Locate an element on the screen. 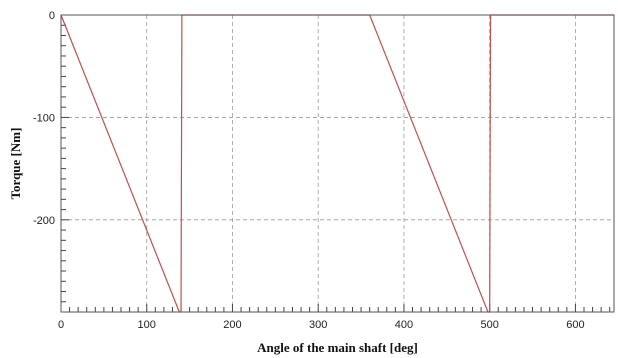 The width and height of the screenshot is (618, 358). y-axis-title: Torque [Nm] is located at coordinates (15, 164).